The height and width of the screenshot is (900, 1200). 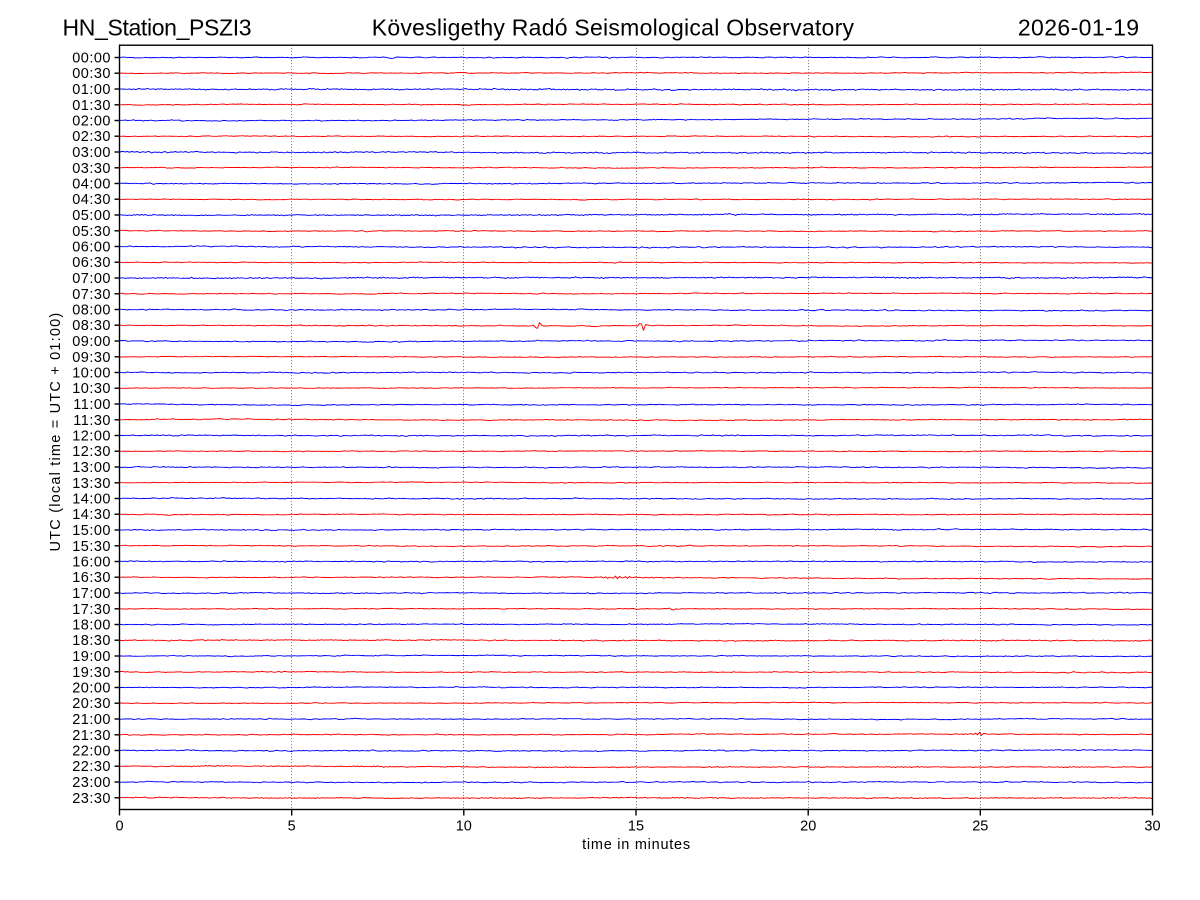 What do you see at coordinates (91, 673) in the screenshot?
I see `svg-text: 19:30` at bounding box center [91, 673].